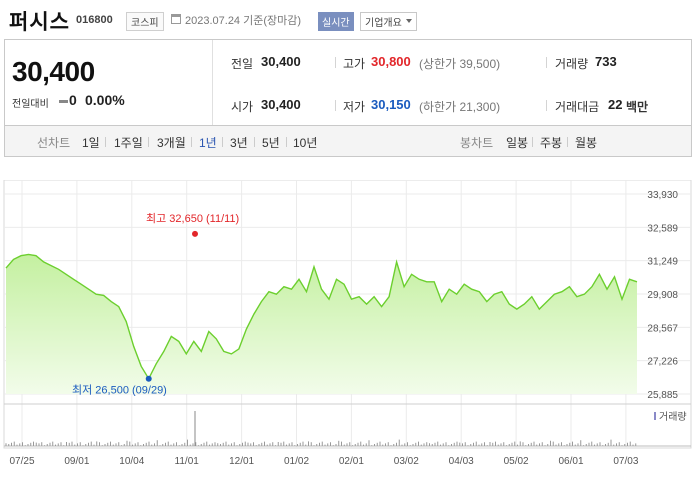 Image resolution: width=692 pixels, height=478 pixels. I want to click on y-tick-label: 33,930, so click(662, 195).